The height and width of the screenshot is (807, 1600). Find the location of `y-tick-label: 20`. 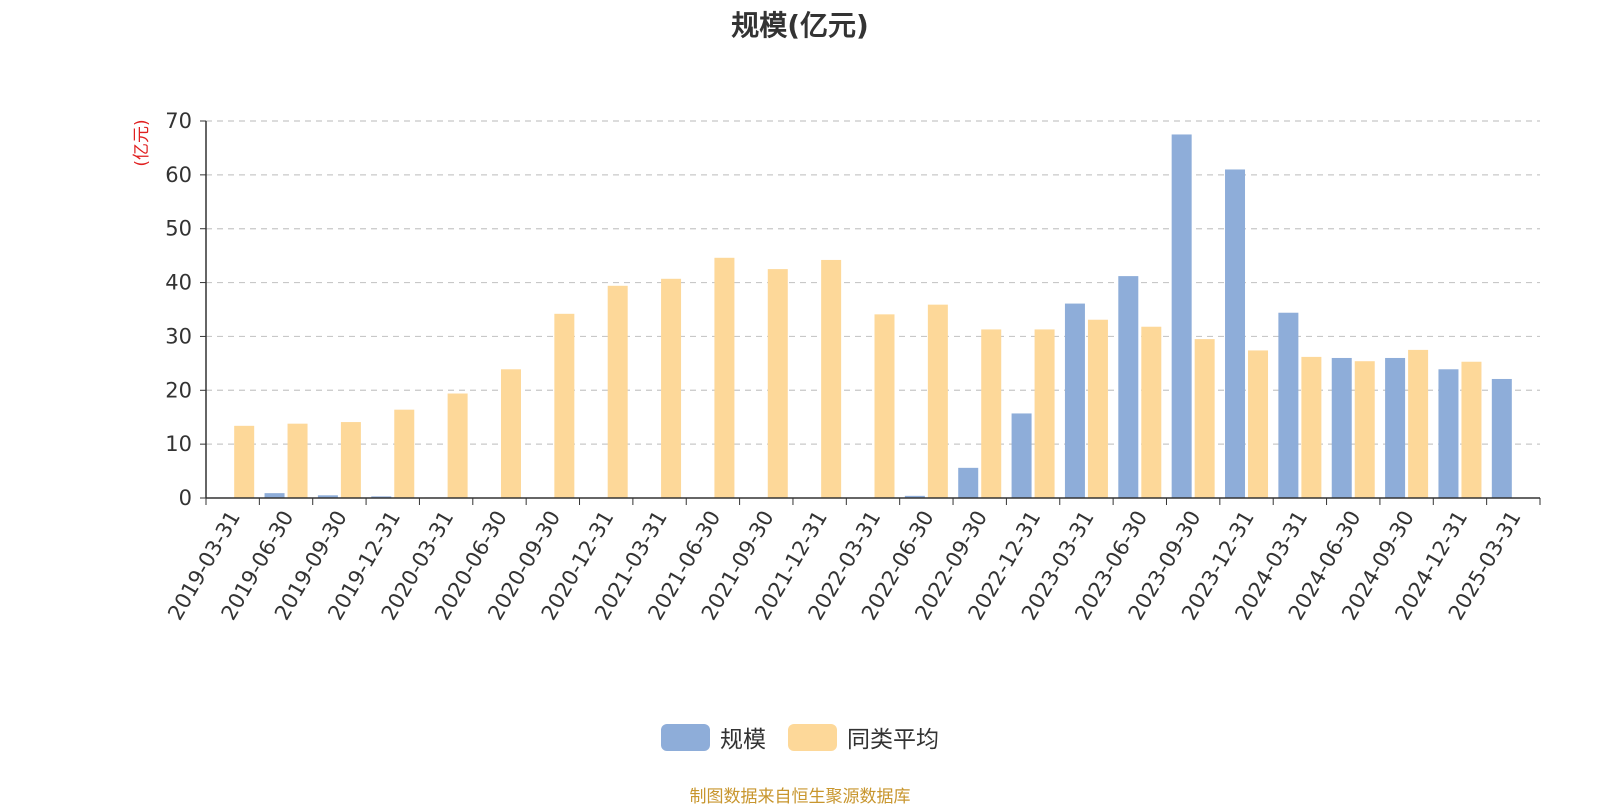

y-tick-label: 20 is located at coordinates (178, 390).